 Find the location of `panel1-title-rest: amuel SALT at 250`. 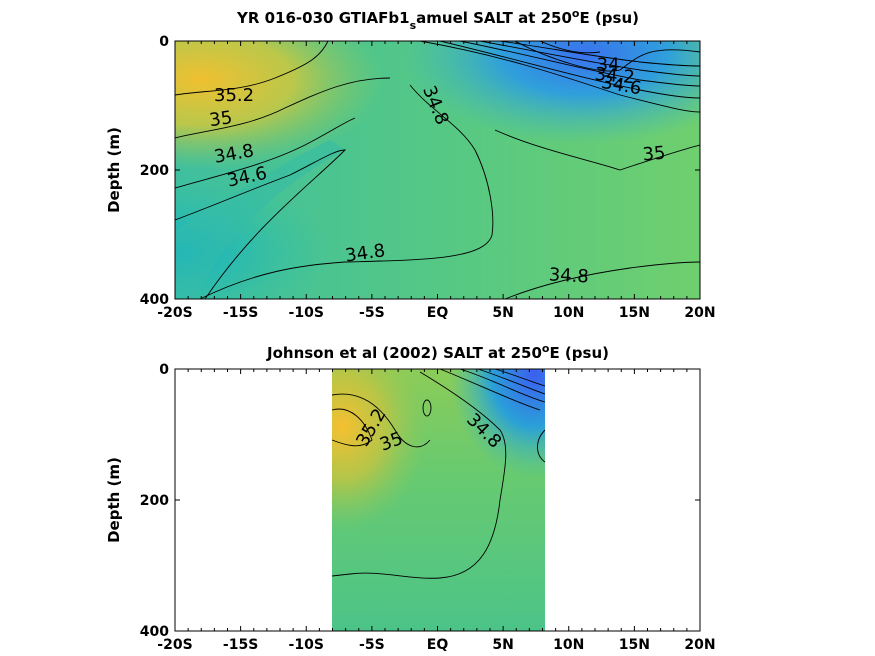

panel1-title-rest: amuel SALT at 250 is located at coordinates (494, 18).